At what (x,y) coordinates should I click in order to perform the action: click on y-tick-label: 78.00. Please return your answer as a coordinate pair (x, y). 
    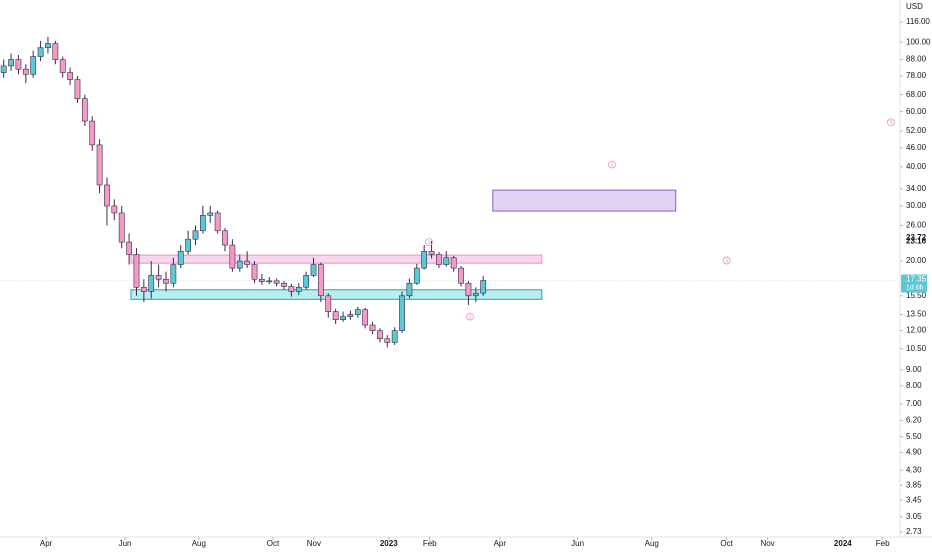
    Looking at the image, I should click on (916, 75).